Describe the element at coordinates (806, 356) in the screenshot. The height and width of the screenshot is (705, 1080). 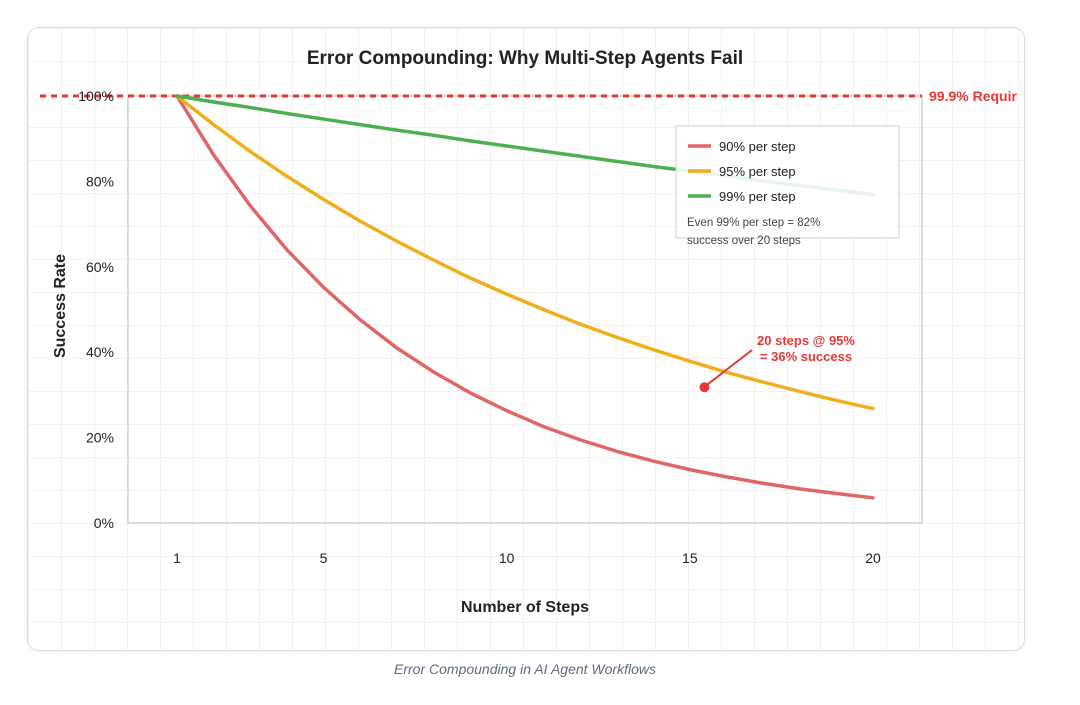
I see `annotation-text: = 36% success` at that location.